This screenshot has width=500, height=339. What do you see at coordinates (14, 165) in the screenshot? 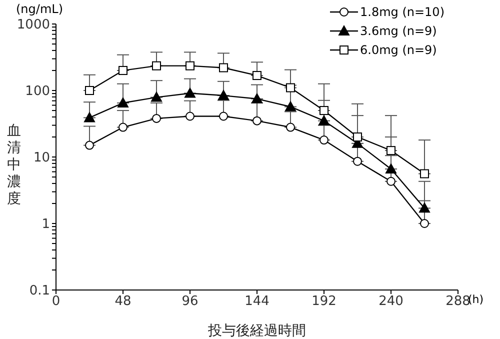
I see `y-axis-title: 血清中濃度` at bounding box center [14, 165].